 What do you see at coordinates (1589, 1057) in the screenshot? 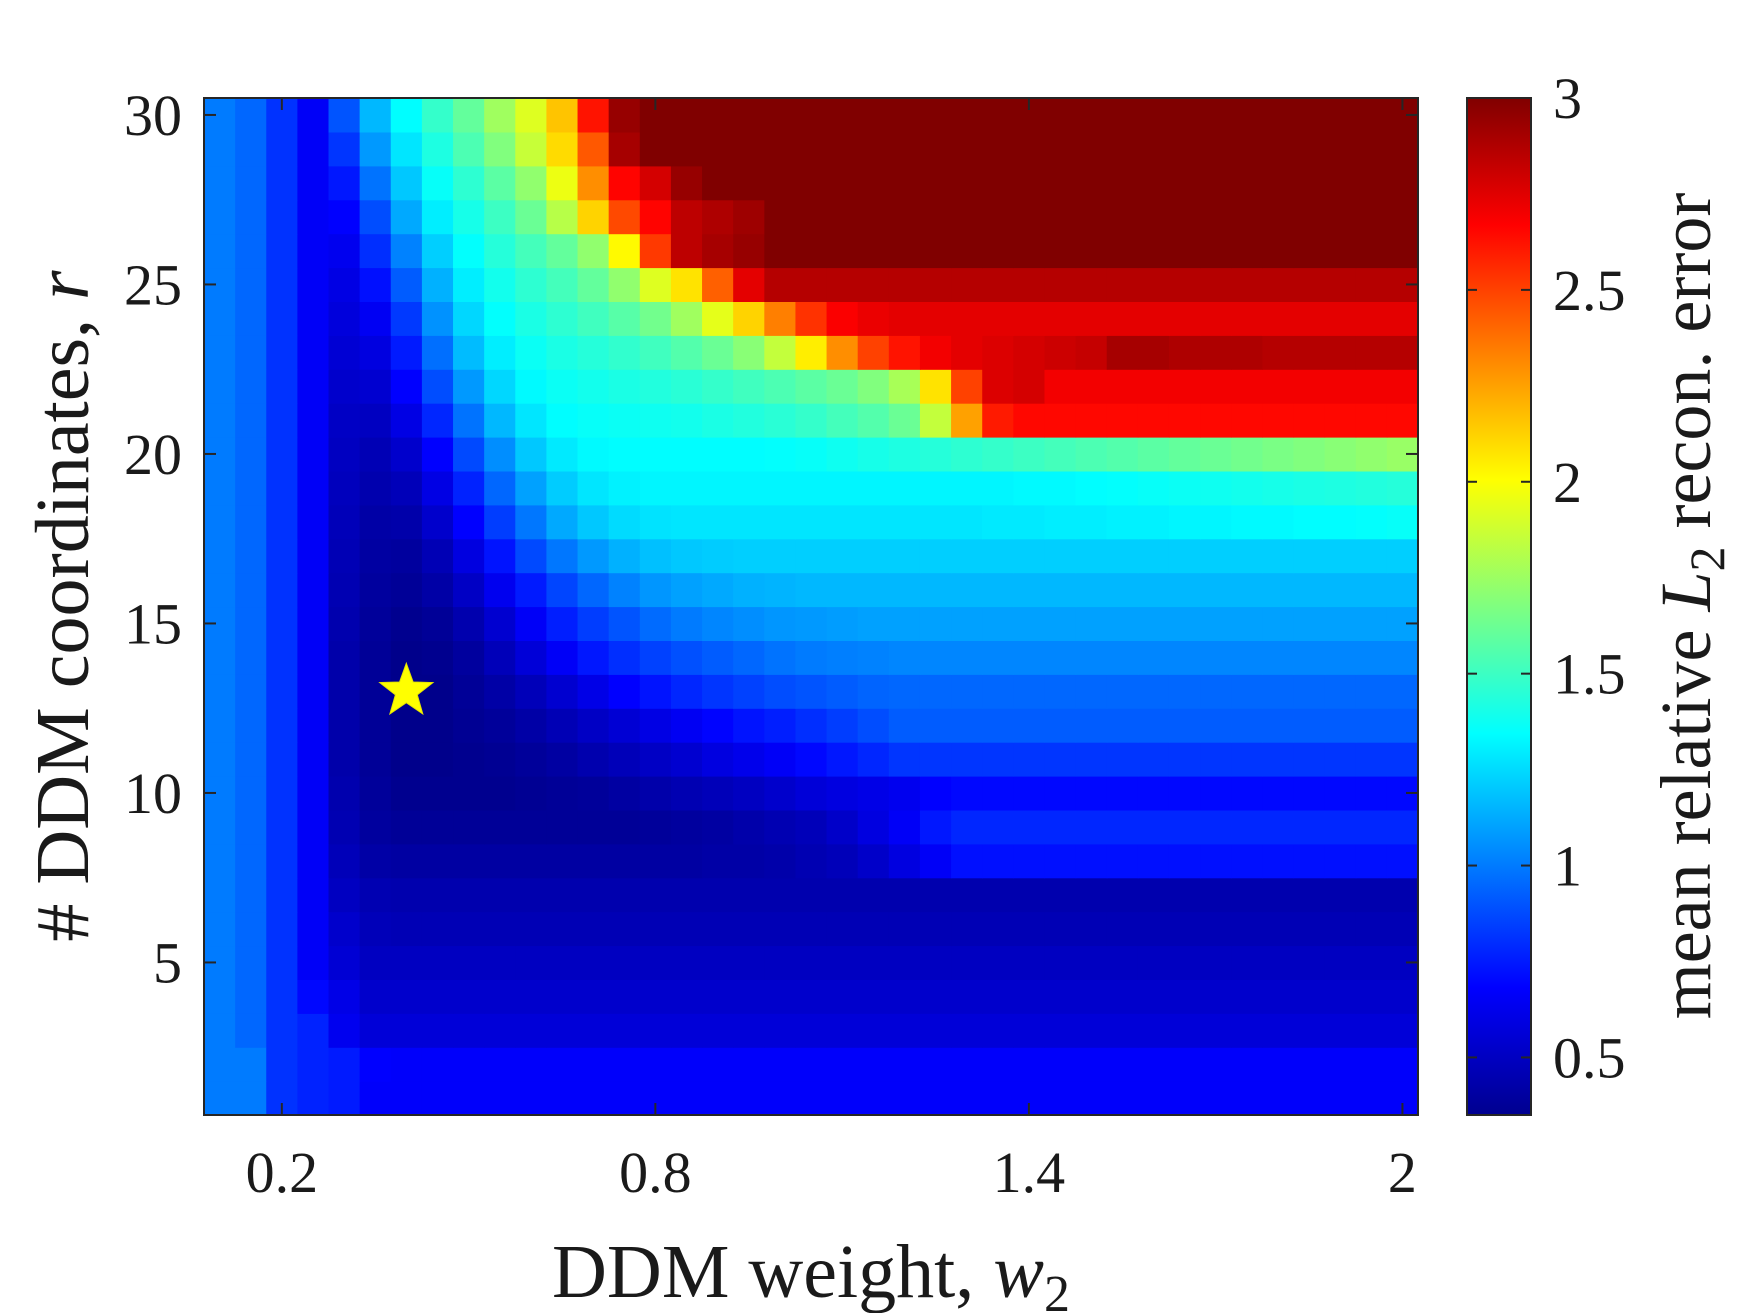
I see `colorbar-tick-label: 0.5` at bounding box center [1589, 1057].